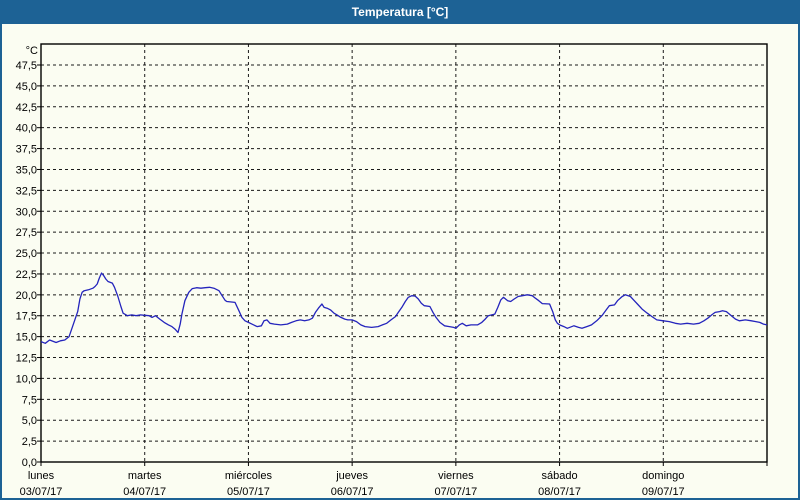 The image size is (800, 500). Describe the element at coordinates (26, 317) in the screenshot. I see `y-axis-tick-label: 17,5` at that location.